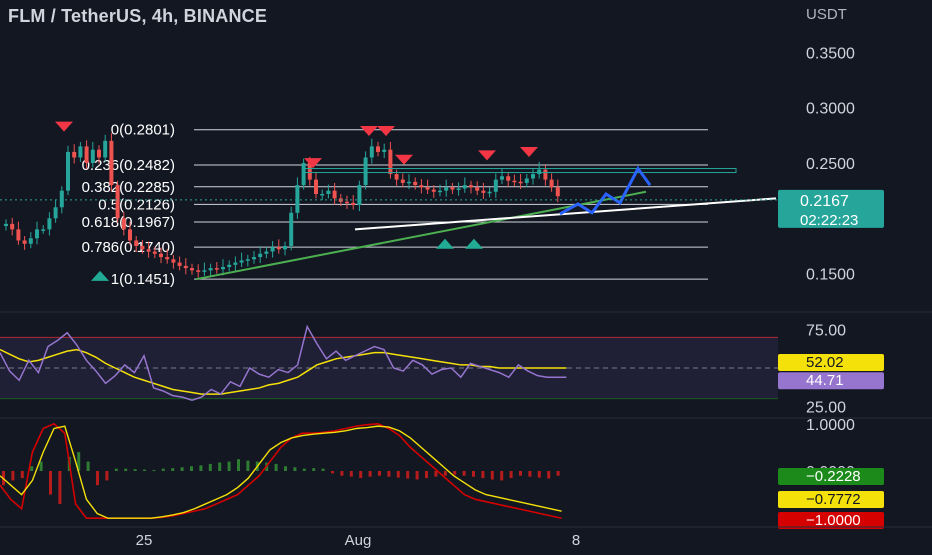 This screenshot has height=555, width=932. Describe the element at coordinates (830, 53) in the screenshot. I see `price-tick-0: 0.3500` at that location.